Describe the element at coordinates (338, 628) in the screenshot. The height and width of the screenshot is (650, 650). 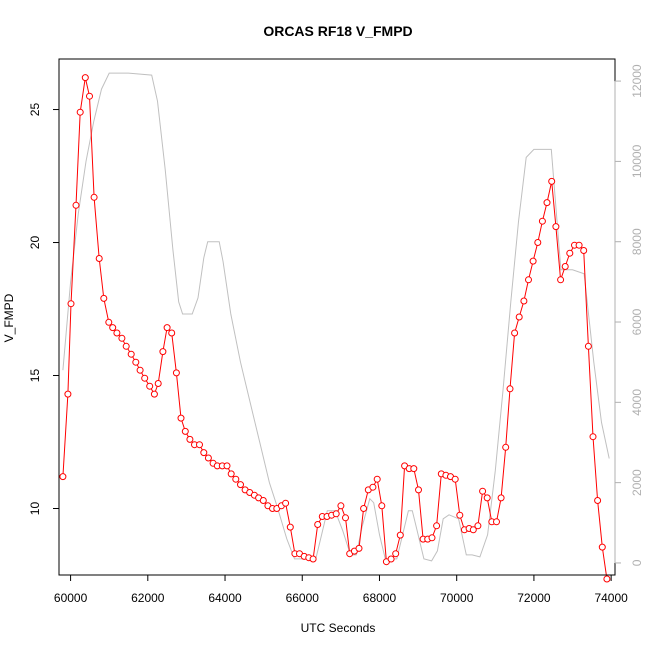
I see `x-axis-label: UTC Seconds` at that location.